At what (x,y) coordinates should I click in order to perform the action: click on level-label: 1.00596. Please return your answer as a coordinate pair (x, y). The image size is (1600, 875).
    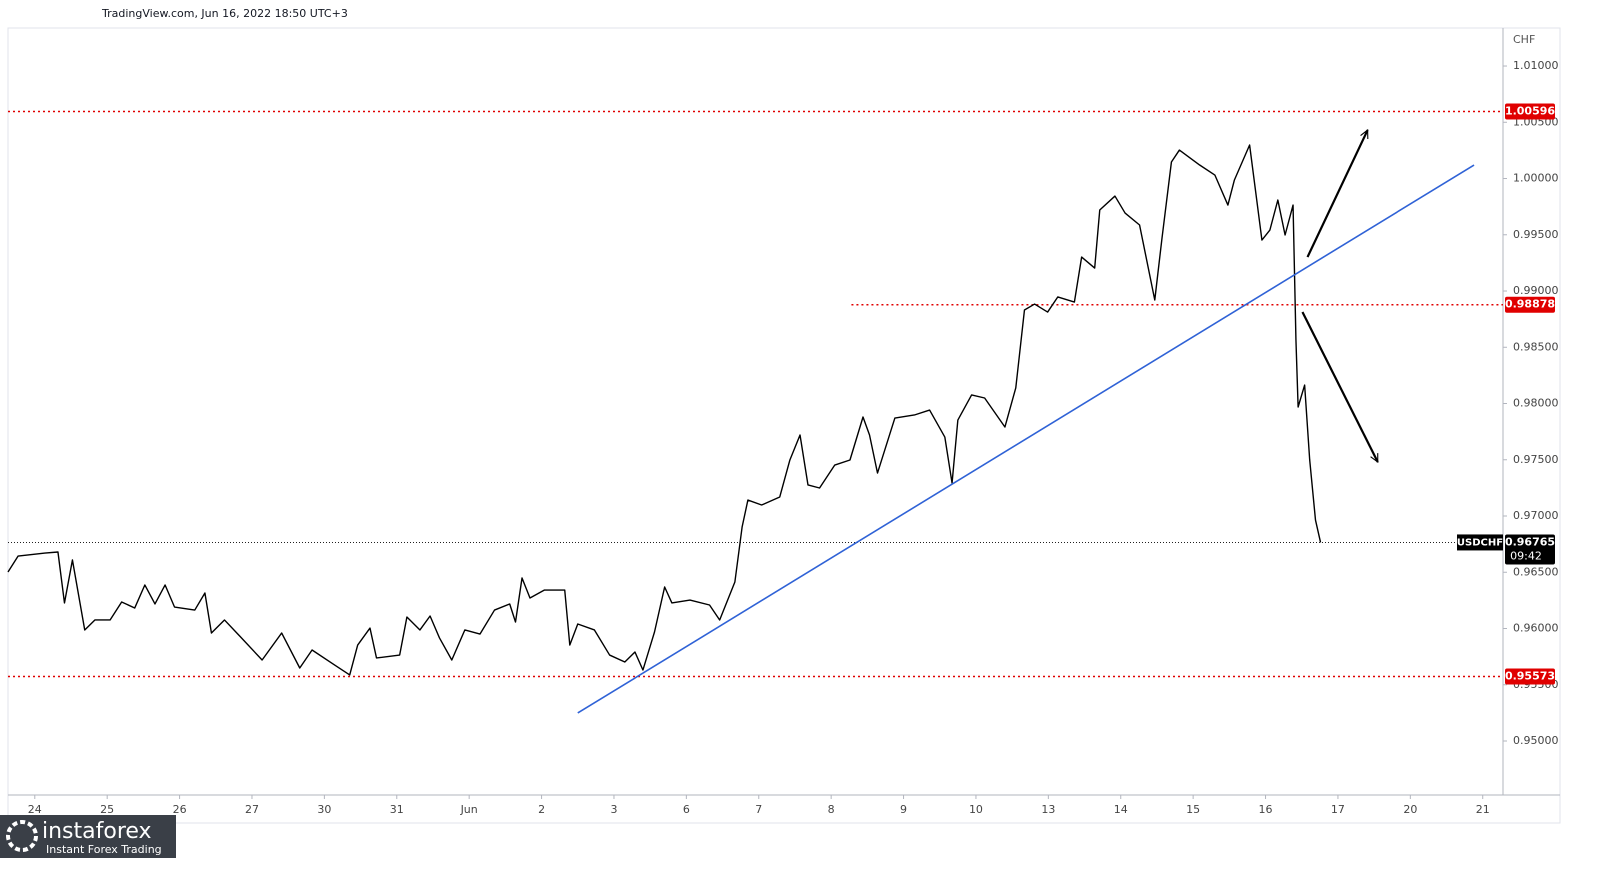
    Looking at the image, I should click on (1530, 110).